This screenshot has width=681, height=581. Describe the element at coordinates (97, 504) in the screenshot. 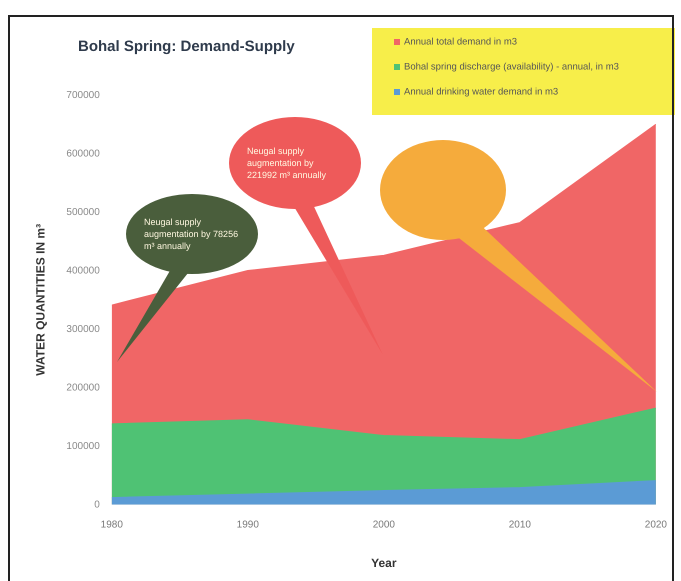

I see `y-tick-label: 0` at that location.